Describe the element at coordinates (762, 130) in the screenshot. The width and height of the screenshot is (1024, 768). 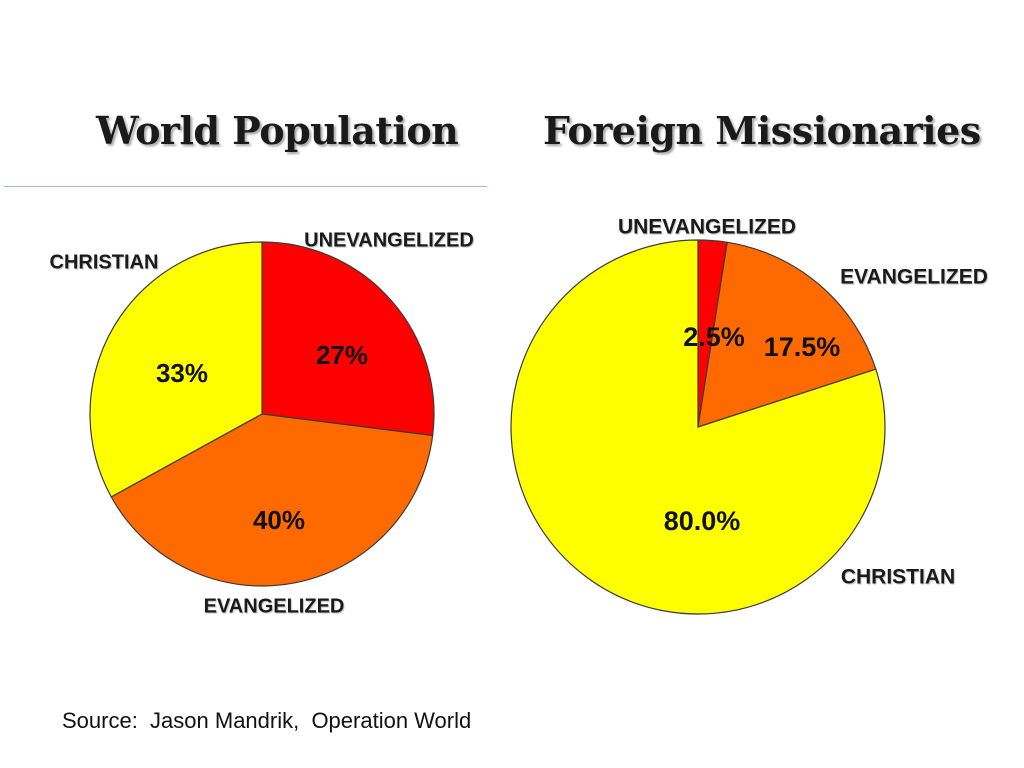
I see `foreign-missionaries-title: Foreign Missionaries` at that location.